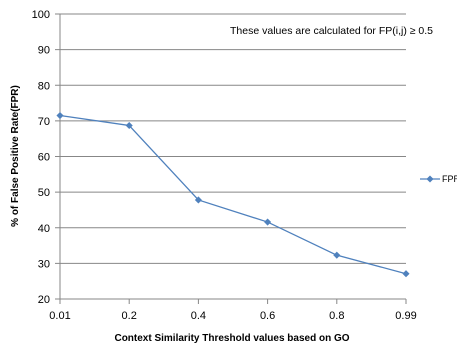 Image resolution: width=457 pixels, height=348 pixels. What do you see at coordinates (198, 316) in the screenshot?
I see `x-tick-label: 0.4` at bounding box center [198, 316].